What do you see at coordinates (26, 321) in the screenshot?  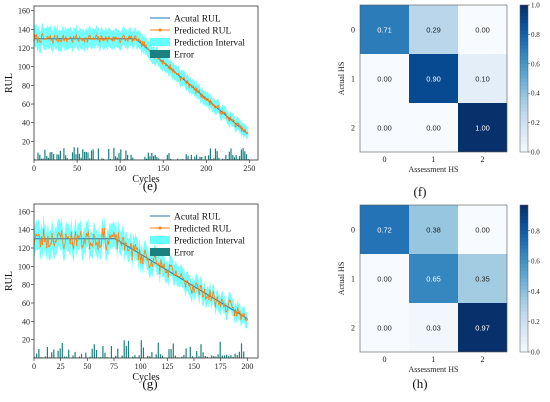 I see `y-tick-label: 40` at bounding box center [26, 321].